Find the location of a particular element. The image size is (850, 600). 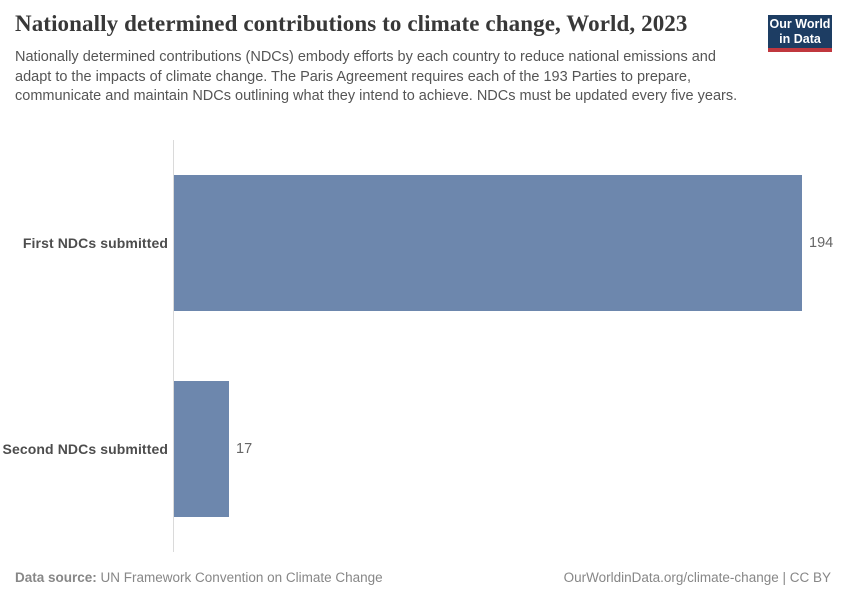

data-source-label: Data source: is located at coordinates (56, 577).